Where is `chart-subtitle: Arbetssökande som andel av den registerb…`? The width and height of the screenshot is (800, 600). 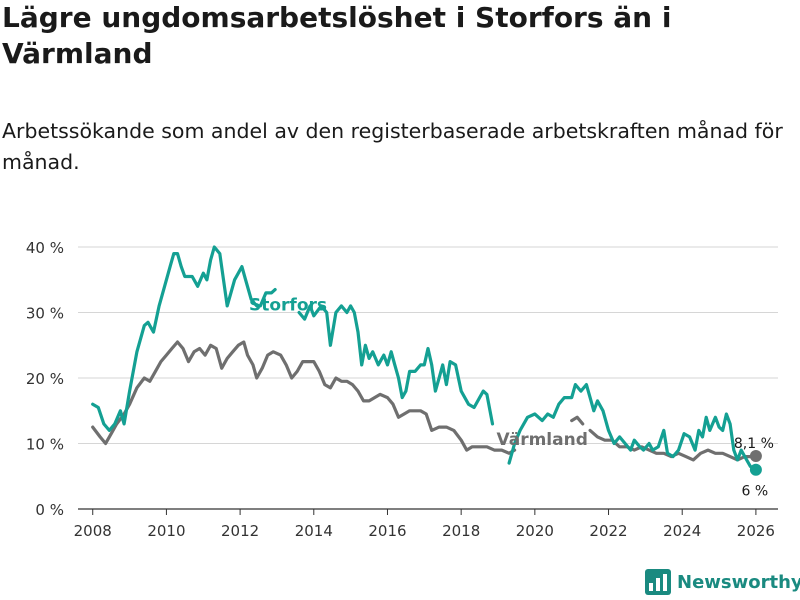 chart-subtitle: Arbetssökande som andel av den registerb… is located at coordinates (392, 146).